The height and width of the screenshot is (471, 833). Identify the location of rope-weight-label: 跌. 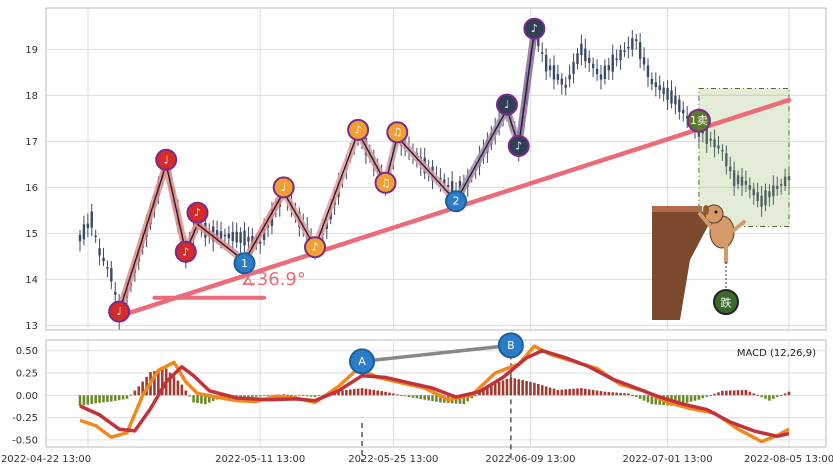
(726, 303).